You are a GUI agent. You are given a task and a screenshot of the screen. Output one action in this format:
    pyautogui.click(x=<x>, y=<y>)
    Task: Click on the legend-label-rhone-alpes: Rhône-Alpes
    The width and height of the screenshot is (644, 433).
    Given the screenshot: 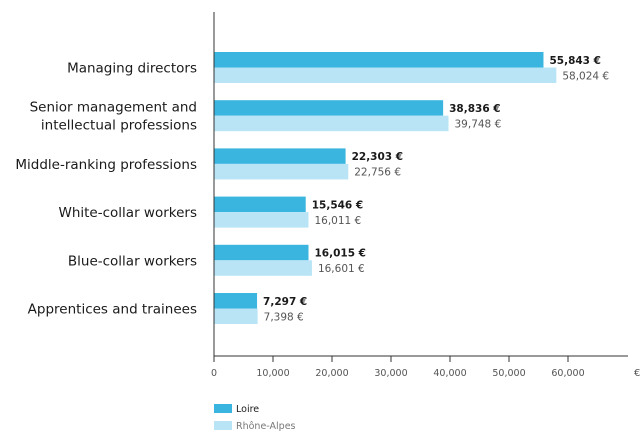 What is the action you would take?
    pyautogui.click(x=266, y=426)
    